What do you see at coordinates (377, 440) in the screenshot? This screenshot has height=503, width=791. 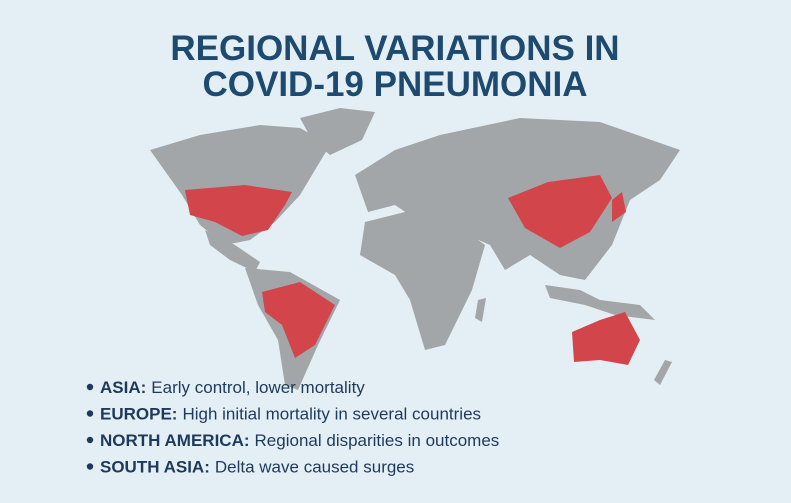 I see `bullet-desc: Regional disparities in outcomes` at bounding box center [377, 440].